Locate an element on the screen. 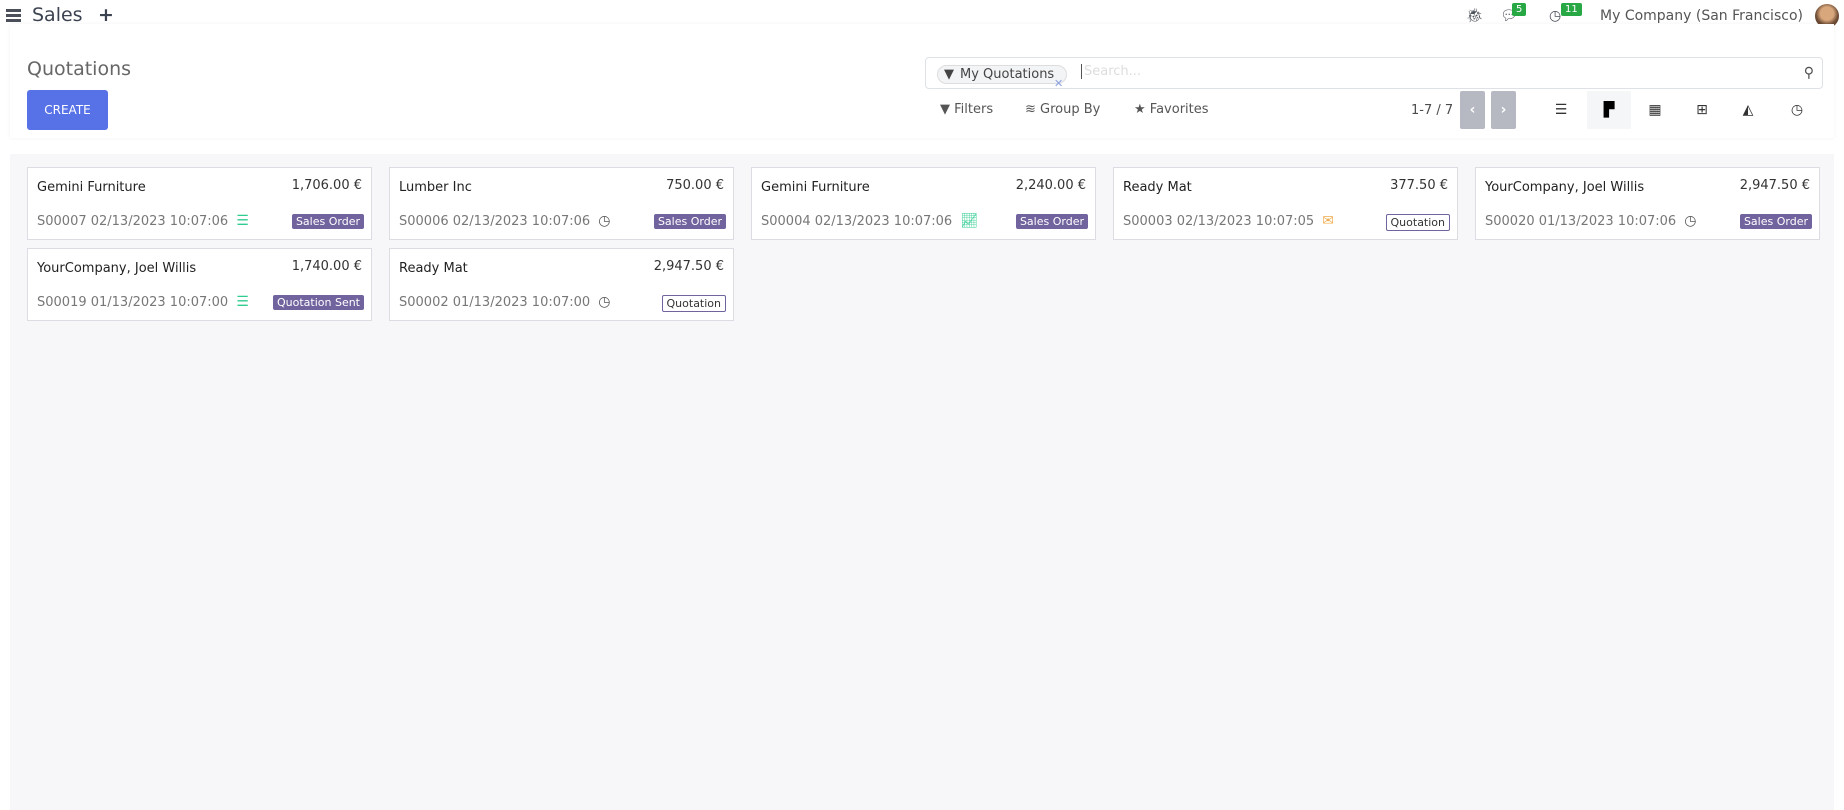  amount: 377.50 € is located at coordinates (1419, 185).